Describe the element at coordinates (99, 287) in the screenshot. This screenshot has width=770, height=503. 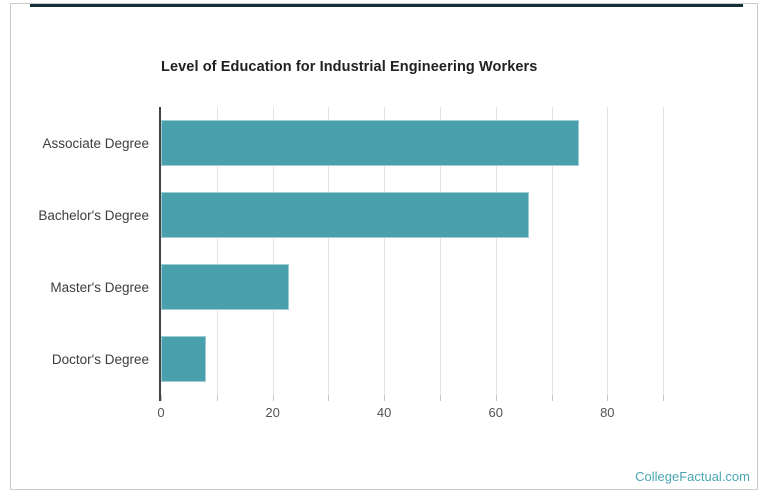
I see `category-label: Master's Degree` at that location.